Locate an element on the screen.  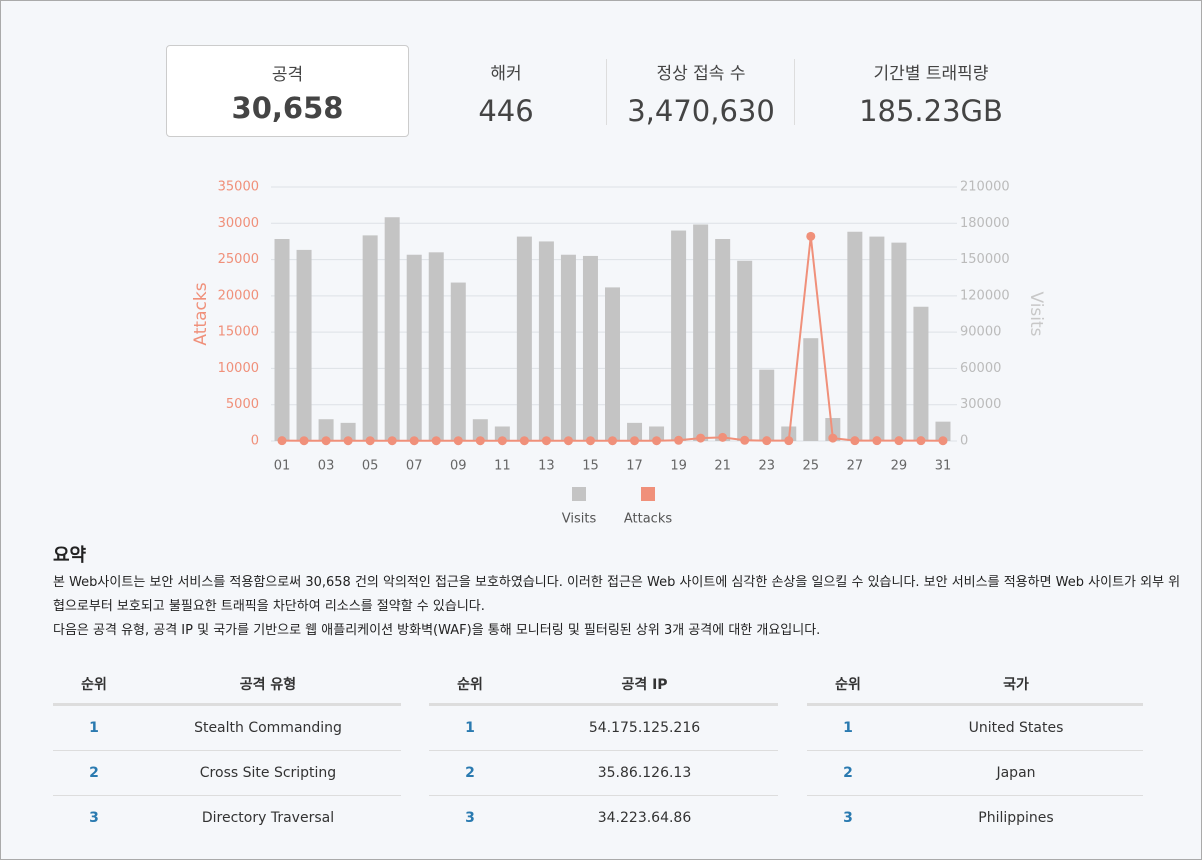
kpi-label: 해커 is located at coordinates (506, 74).